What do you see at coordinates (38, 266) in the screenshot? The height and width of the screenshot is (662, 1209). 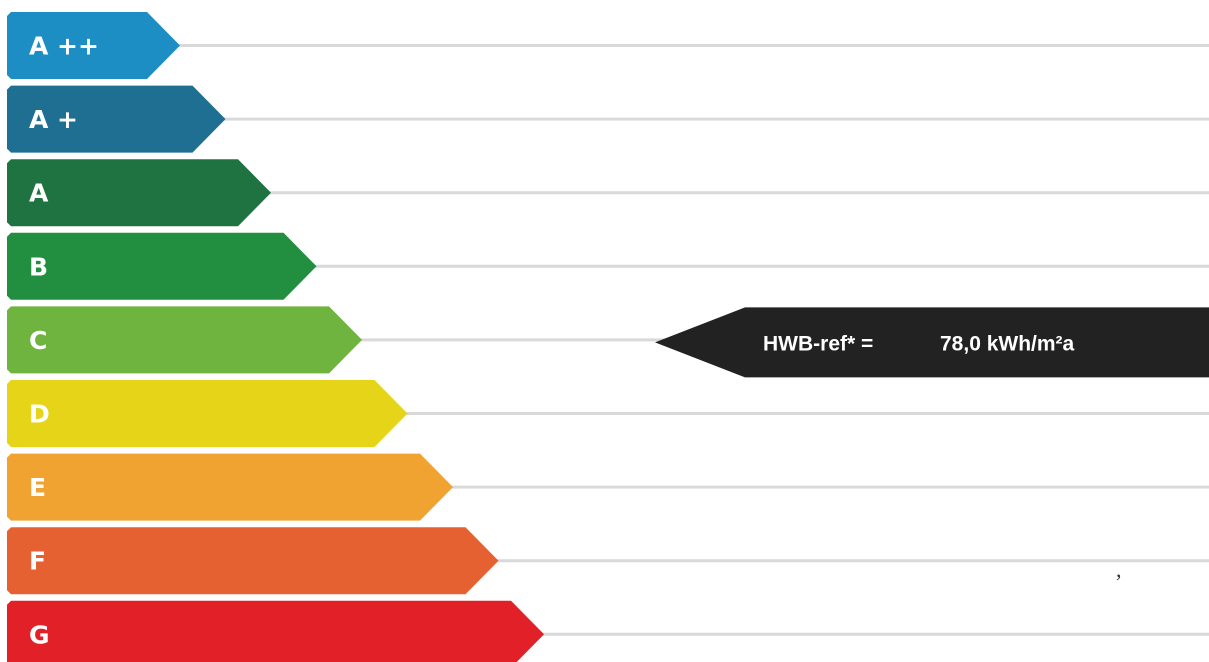 I see `class-label: B` at bounding box center [38, 266].